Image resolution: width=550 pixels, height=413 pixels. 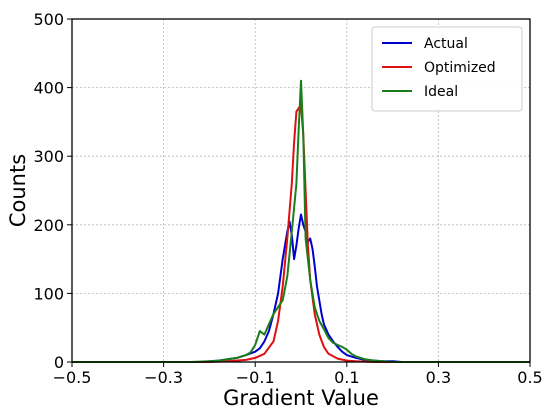 What do you see at coordinates (48, 88) in the screenshot?
I see `y-tick-label: 400` at bounding box center [48, 88].